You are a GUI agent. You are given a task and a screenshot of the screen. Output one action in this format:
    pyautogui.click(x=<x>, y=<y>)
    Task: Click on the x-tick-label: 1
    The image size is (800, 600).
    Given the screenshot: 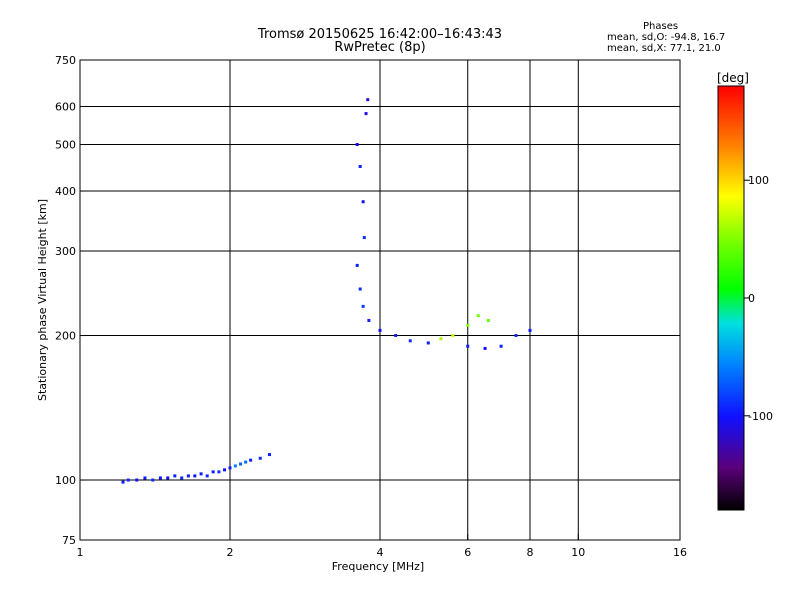 What is the action you would take?
    pyautogui.click(x=80, y=552)
    